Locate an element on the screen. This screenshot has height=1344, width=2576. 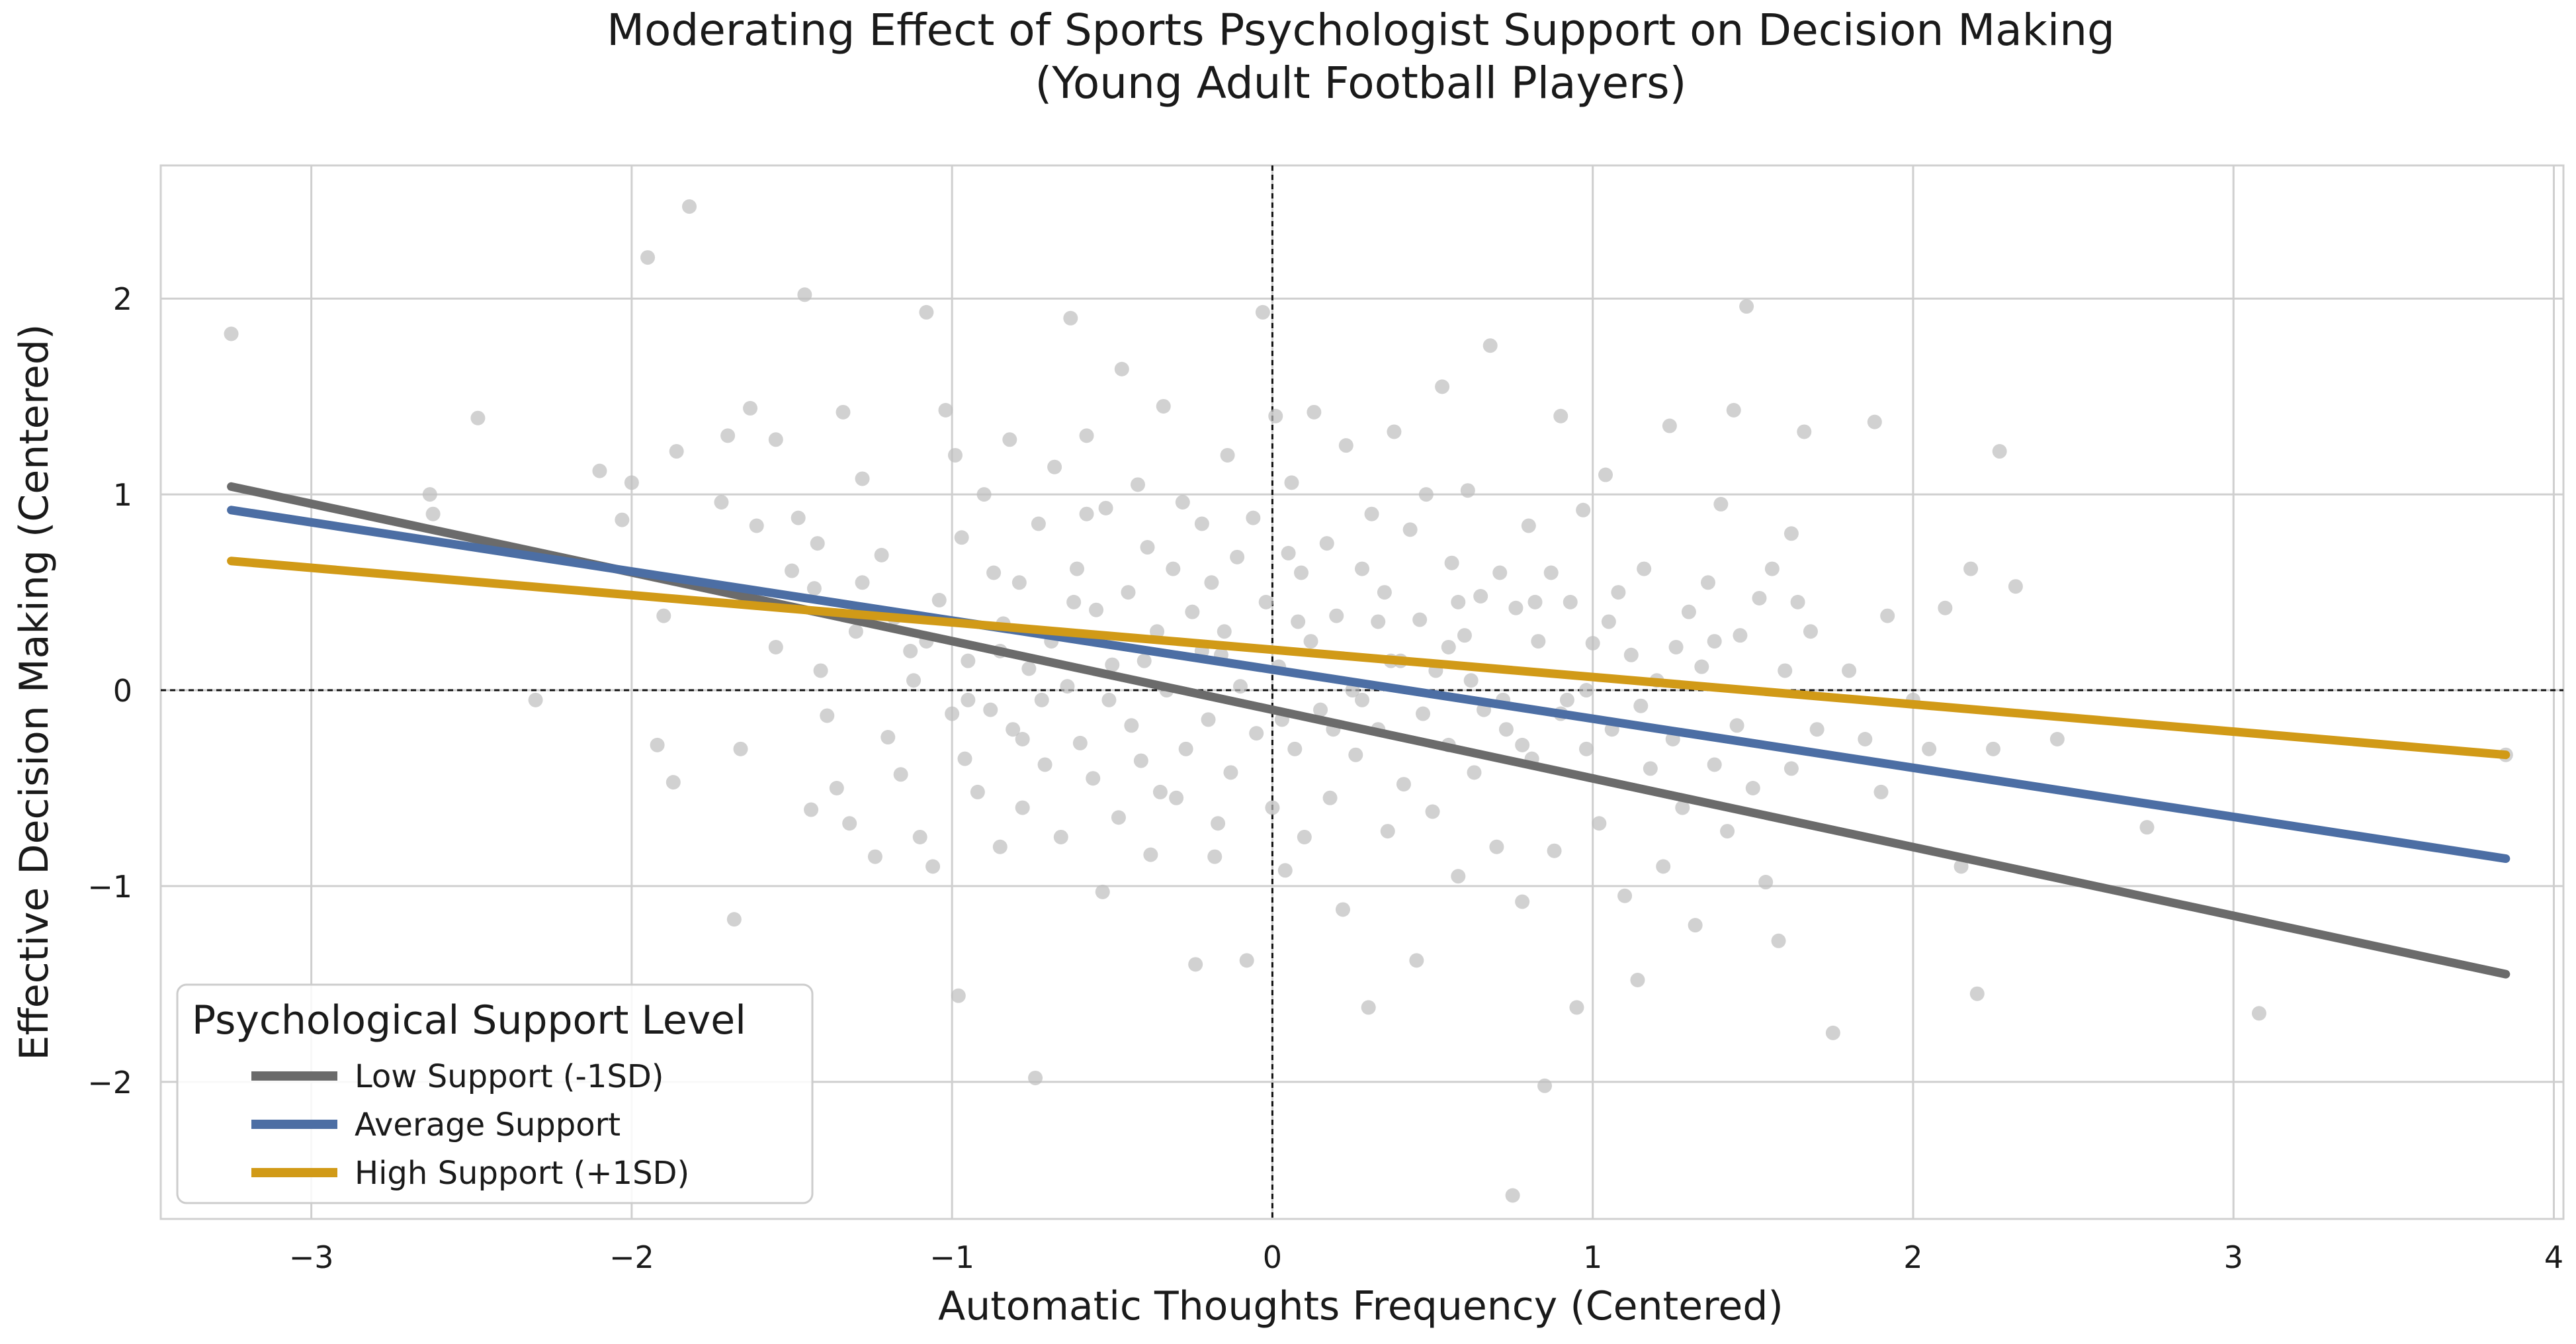
y-tick-label: 2 is located at coordinates (123, 299).